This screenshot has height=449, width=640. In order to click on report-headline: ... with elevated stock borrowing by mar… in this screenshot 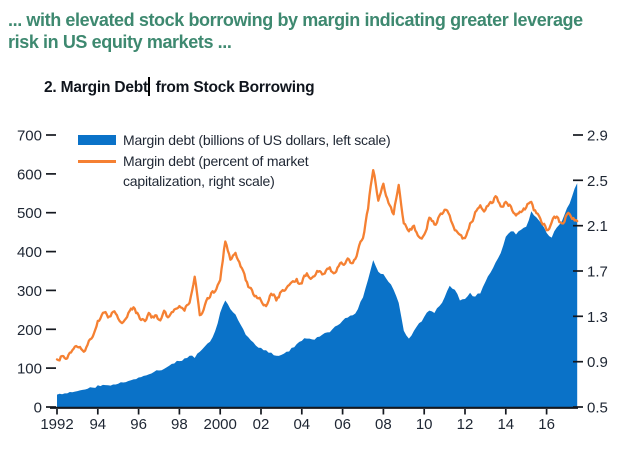, I will do `click(323, 31)`.